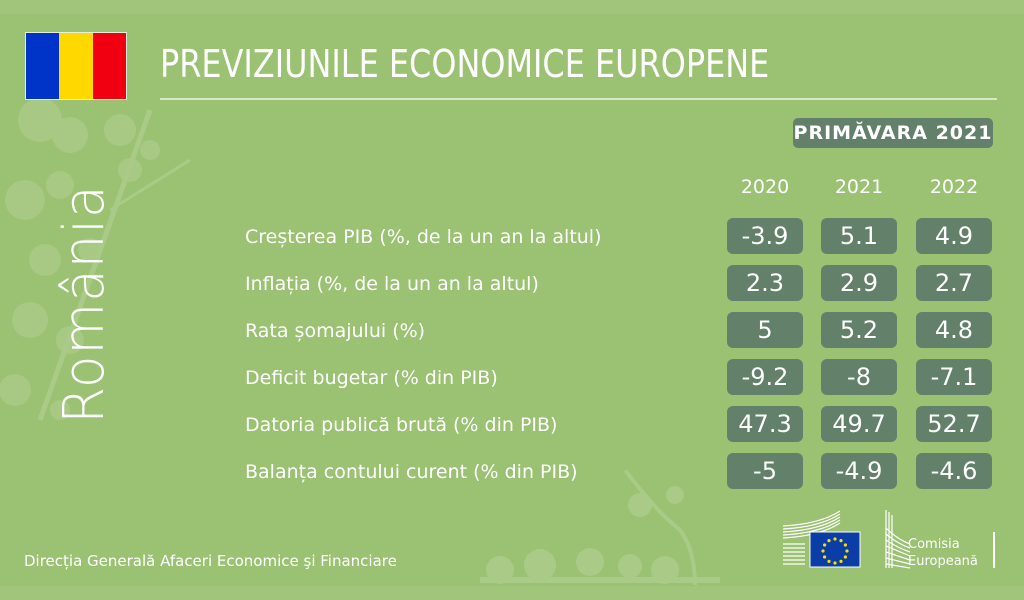 This screenshot has height=600, width=1024. Describe the element at coordinates (43, 66) in the screenshot. I see `flag-stripe-blue` at that location.